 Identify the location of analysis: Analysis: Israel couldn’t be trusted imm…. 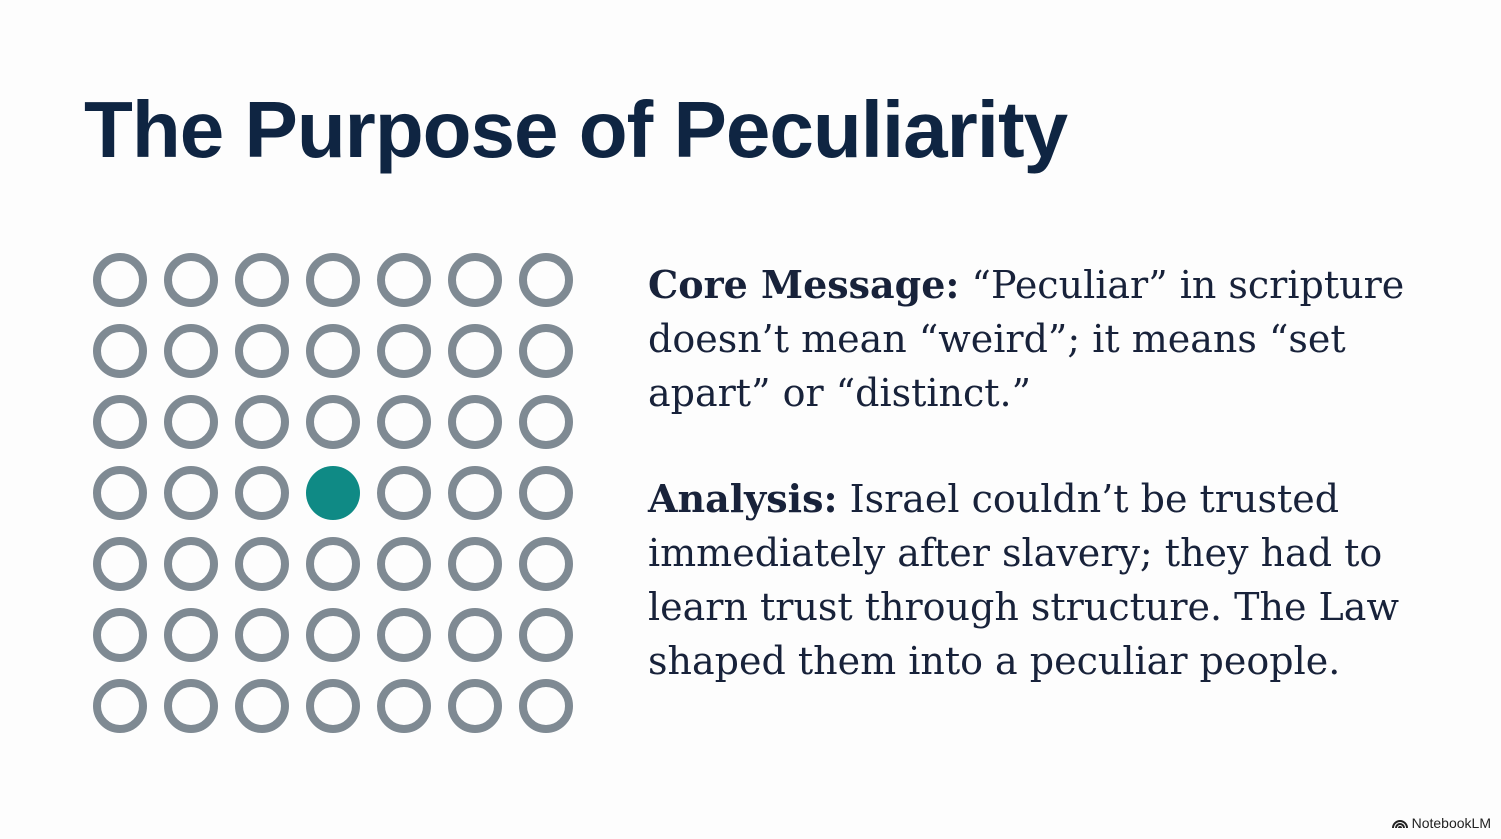
(1048, 580).